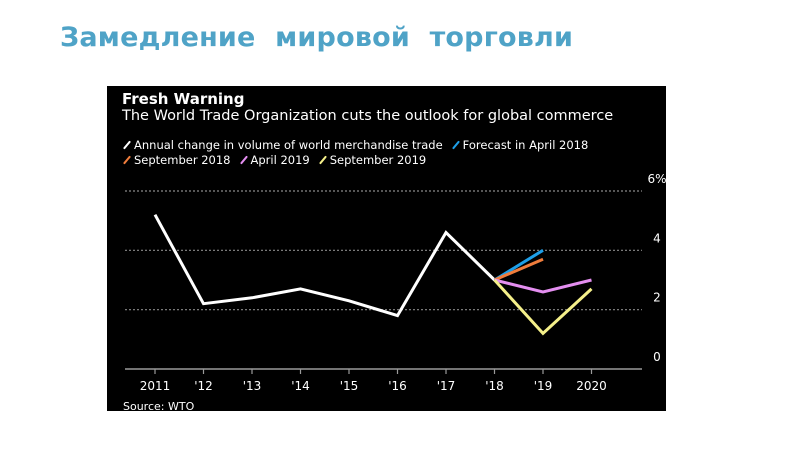 Image resolution: width=800 pixels, height=450 pixels. I want to click on chart-source: Source: WTO, so click(159, 405).